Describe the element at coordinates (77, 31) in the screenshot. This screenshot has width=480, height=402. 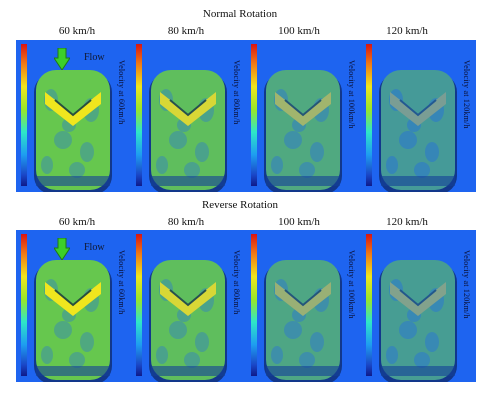
I see `speed-label-normal-60: 60 km/h` at that location.